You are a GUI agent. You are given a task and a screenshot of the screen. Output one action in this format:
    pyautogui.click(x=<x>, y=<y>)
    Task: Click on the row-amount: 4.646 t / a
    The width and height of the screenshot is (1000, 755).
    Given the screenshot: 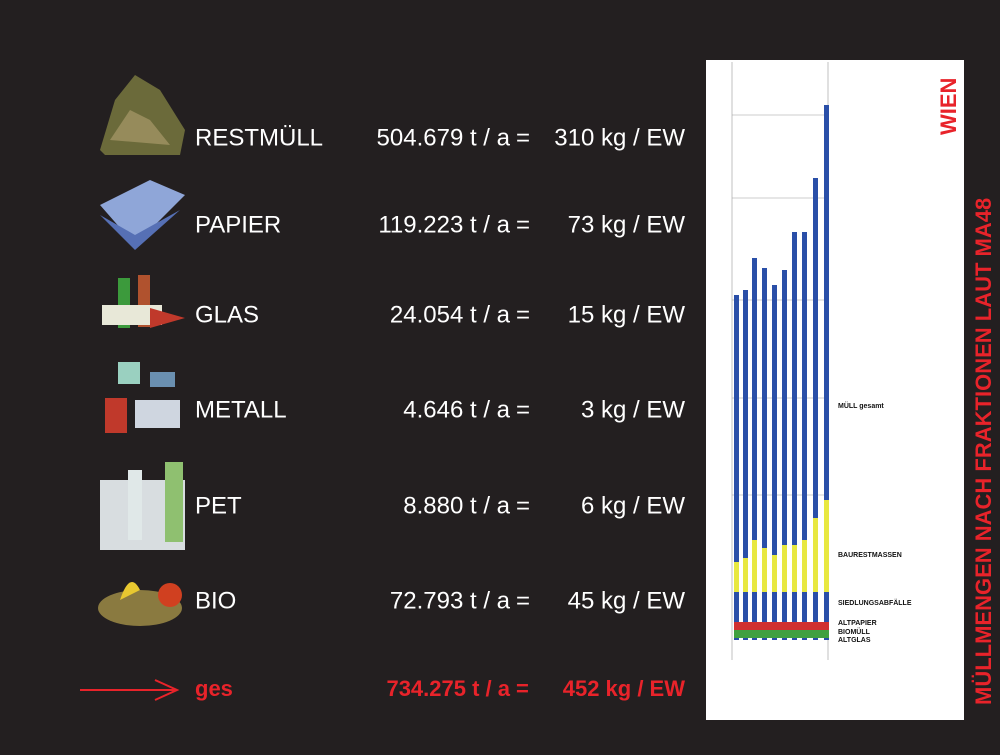 What is the action you would take?
    pyautogui.click(x=456, y=409)
    